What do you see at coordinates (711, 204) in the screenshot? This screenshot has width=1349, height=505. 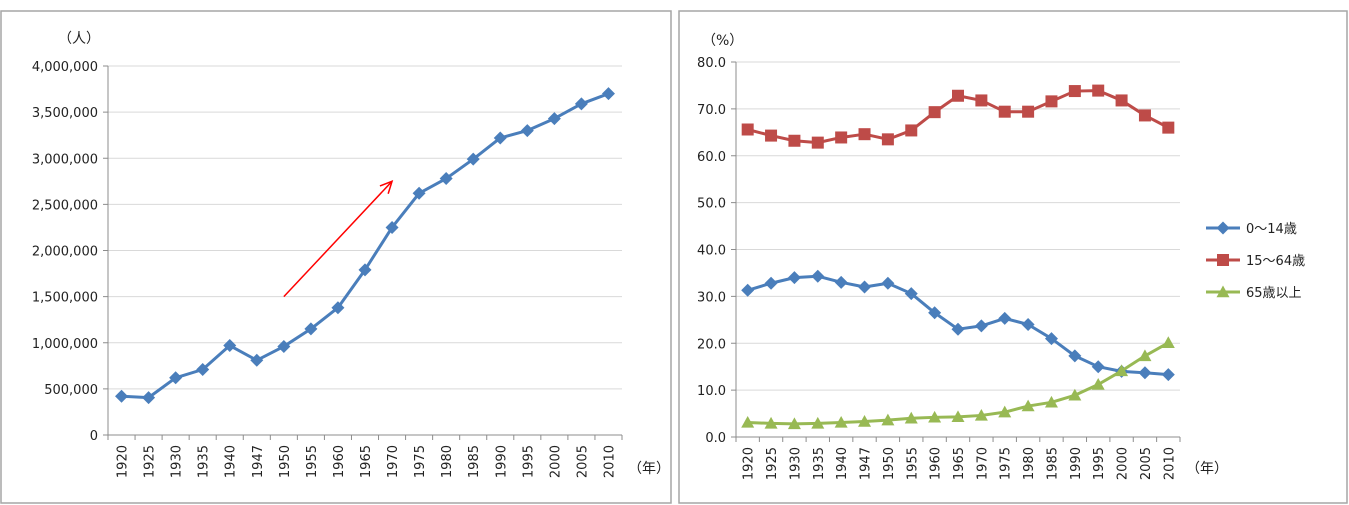 I see `y-tick-label: 50.0` at bounding box center [711, 204].